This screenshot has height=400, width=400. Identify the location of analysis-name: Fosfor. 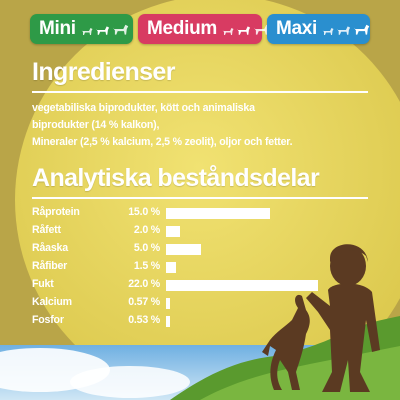
(48, 320).